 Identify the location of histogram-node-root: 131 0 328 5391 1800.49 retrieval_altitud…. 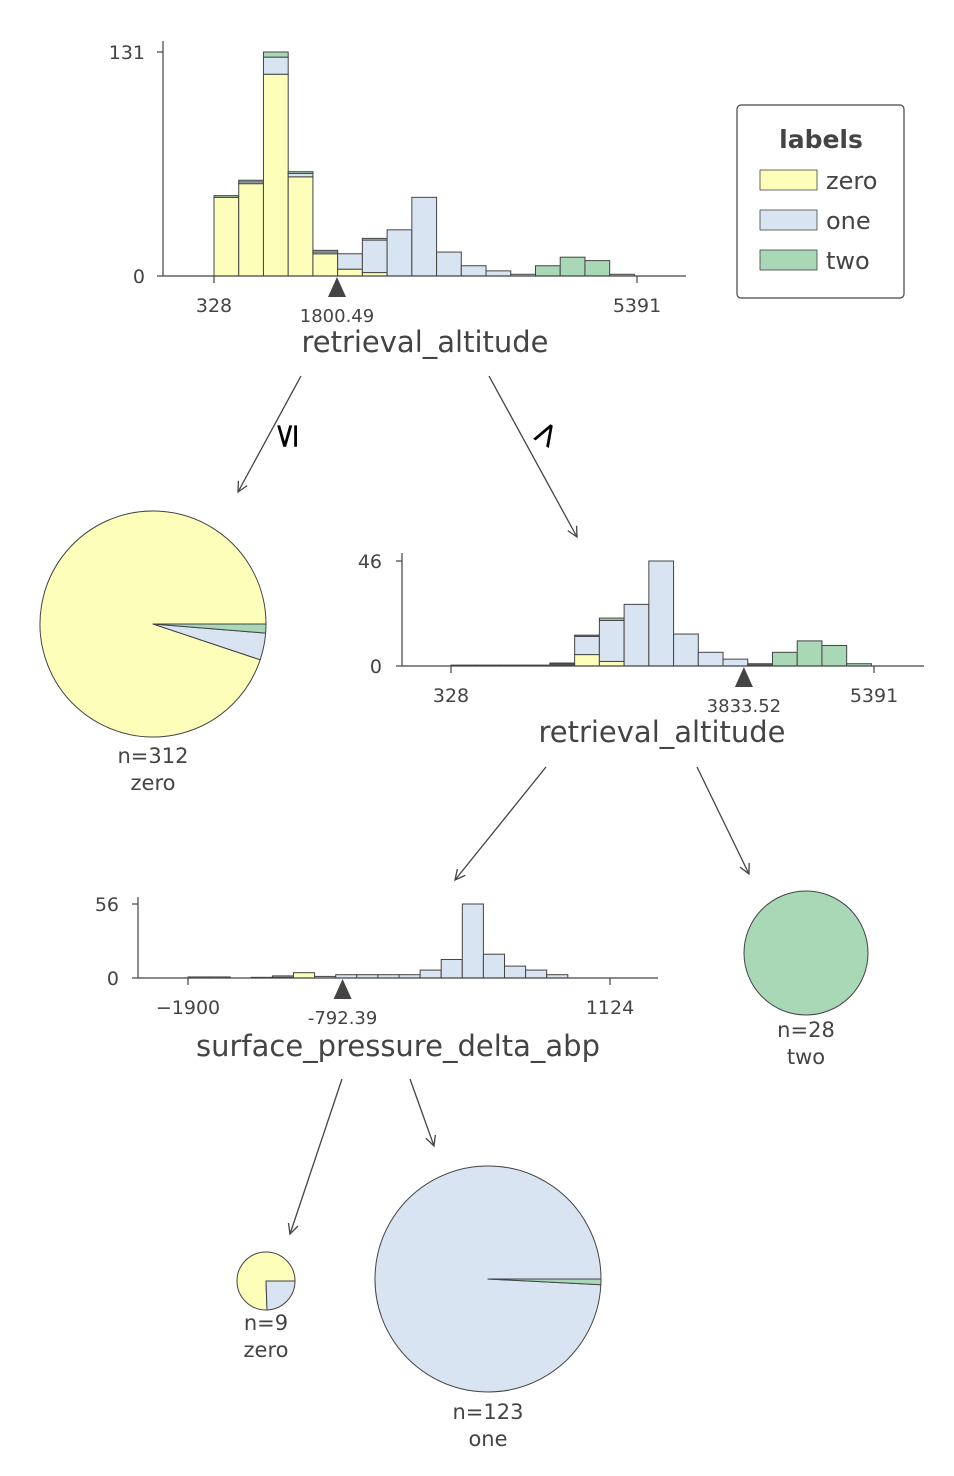
(397, 200).